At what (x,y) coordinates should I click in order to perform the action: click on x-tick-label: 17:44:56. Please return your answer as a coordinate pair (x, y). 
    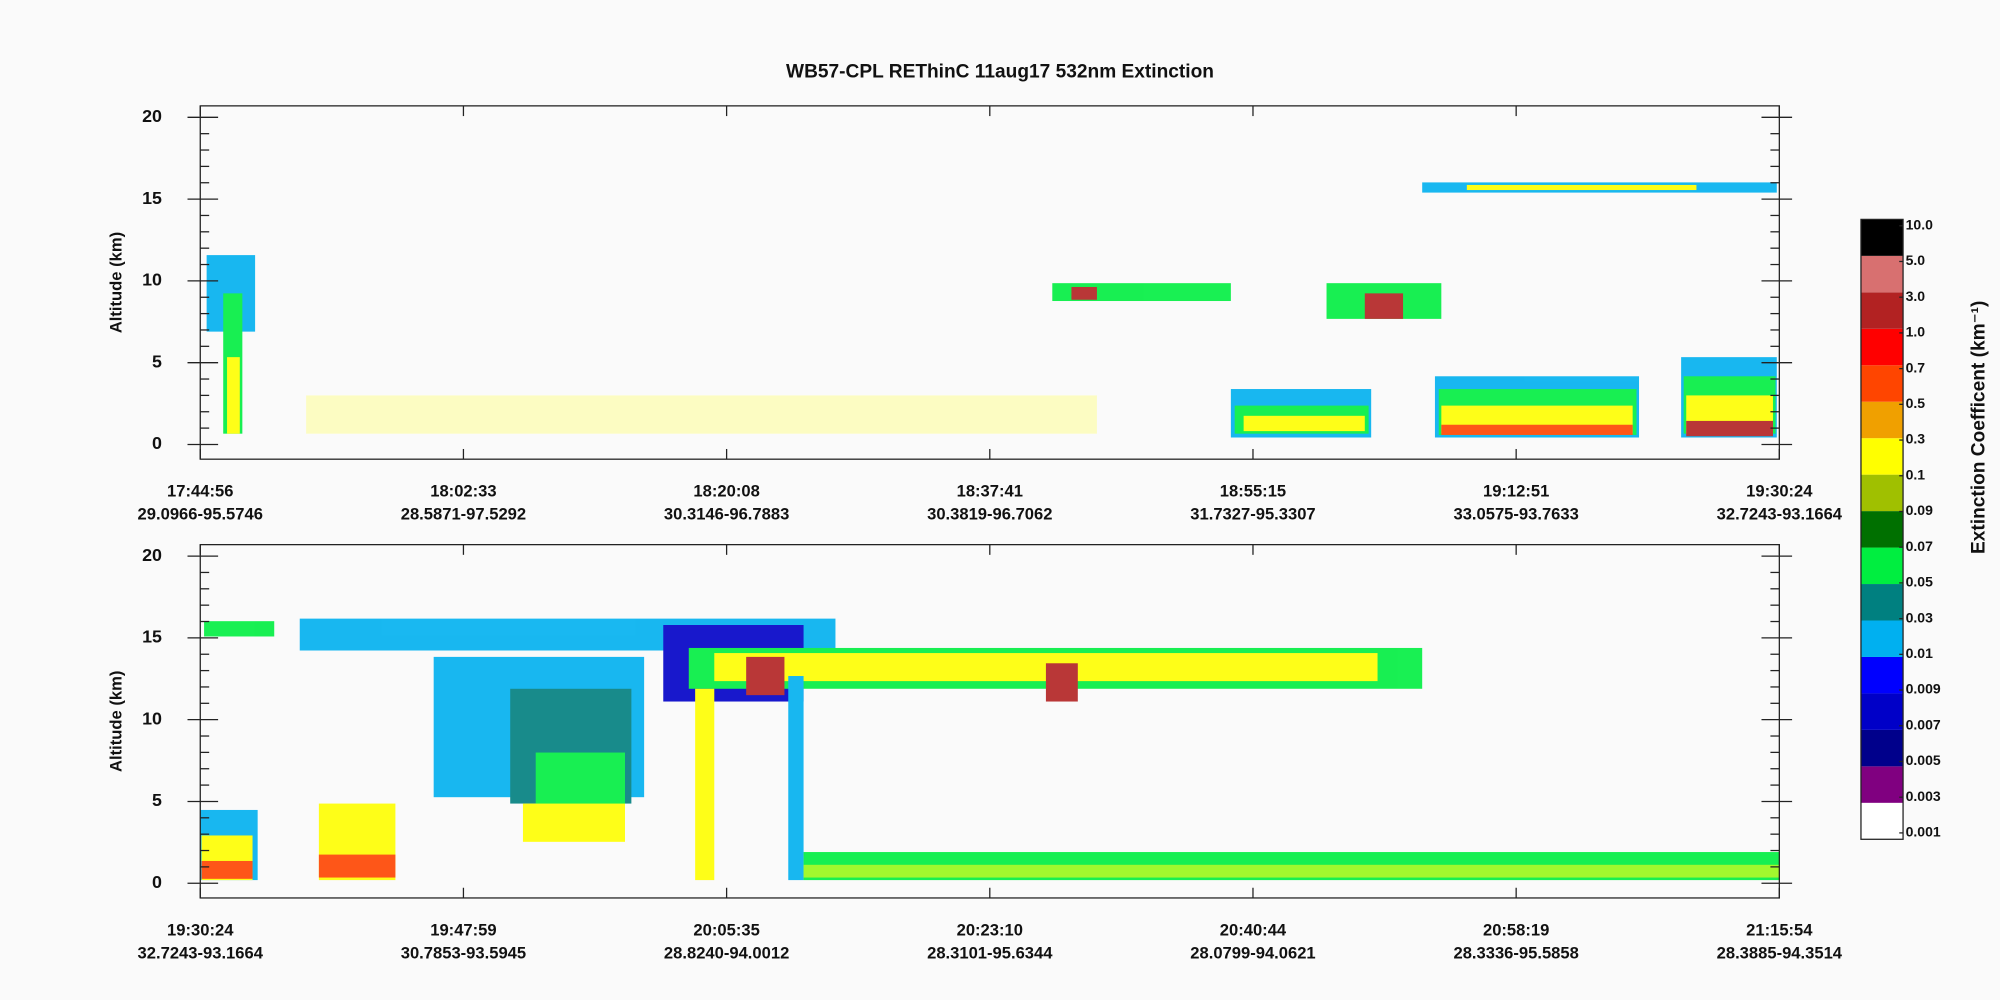
    Looking at the image, I should click on (200, 491).